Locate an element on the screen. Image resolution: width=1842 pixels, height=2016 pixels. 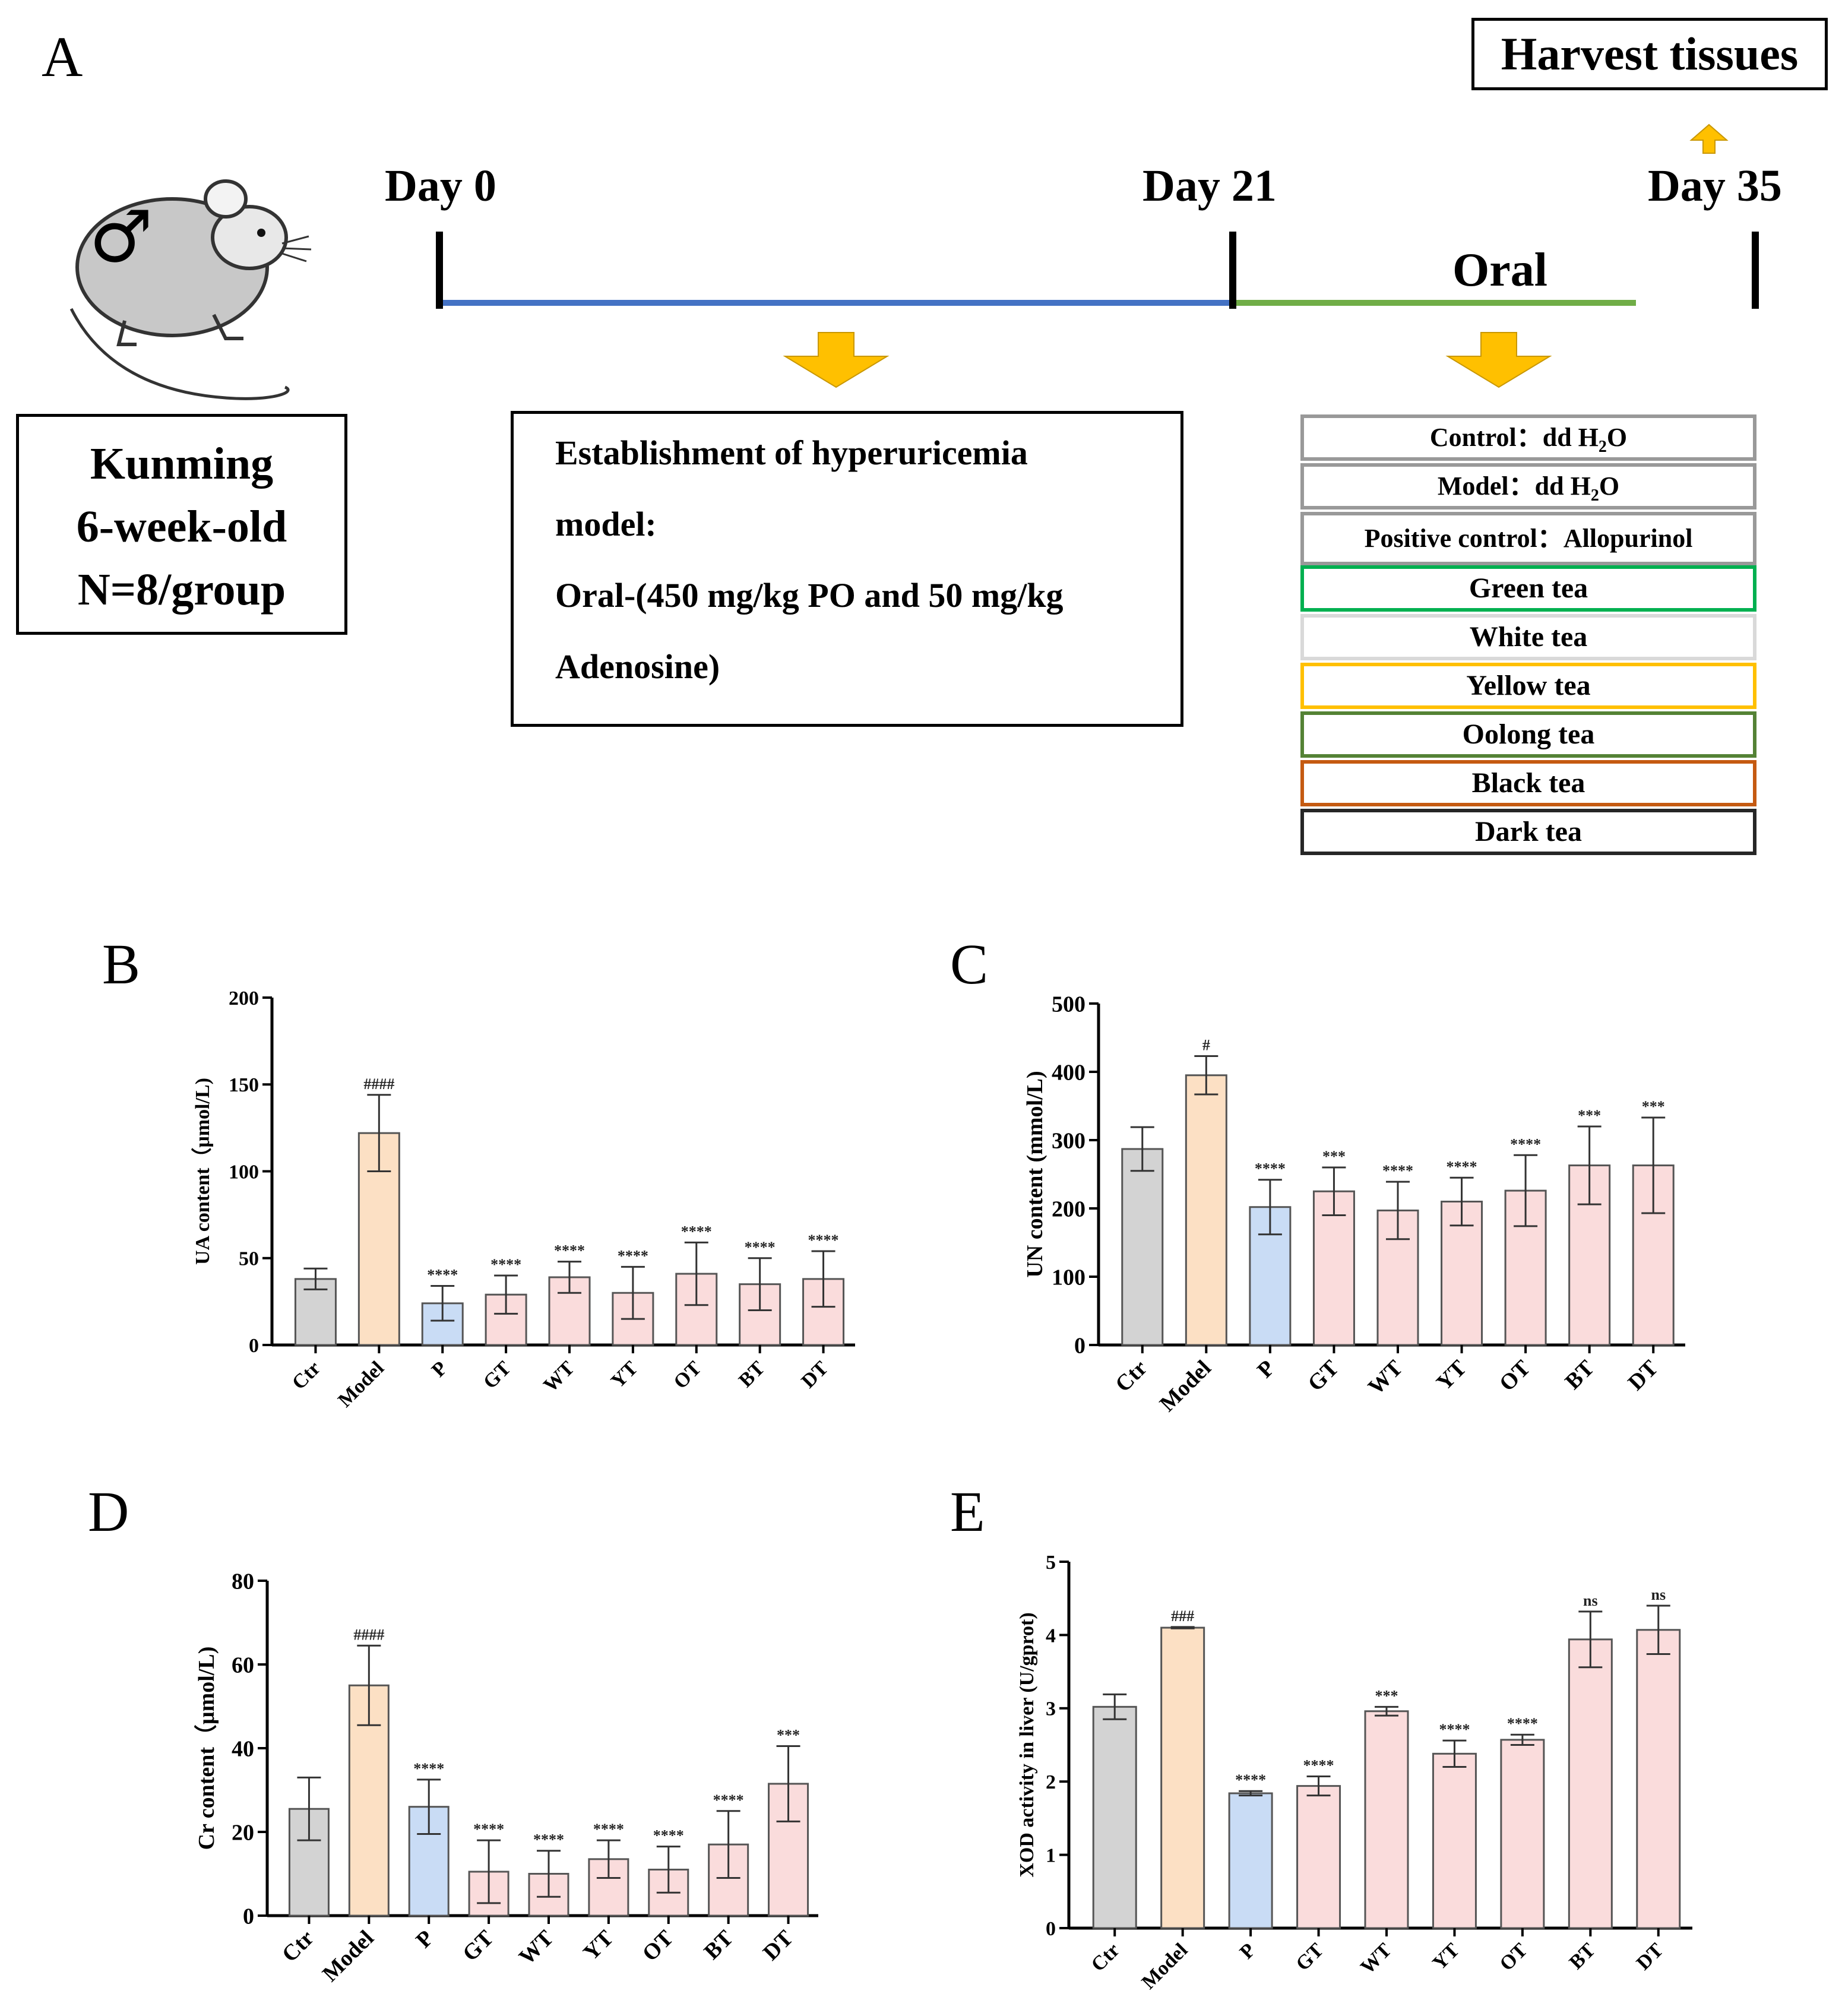
chart-c-ylabel: UN content (mmol/L) is located at coordinates (1035, 1174).